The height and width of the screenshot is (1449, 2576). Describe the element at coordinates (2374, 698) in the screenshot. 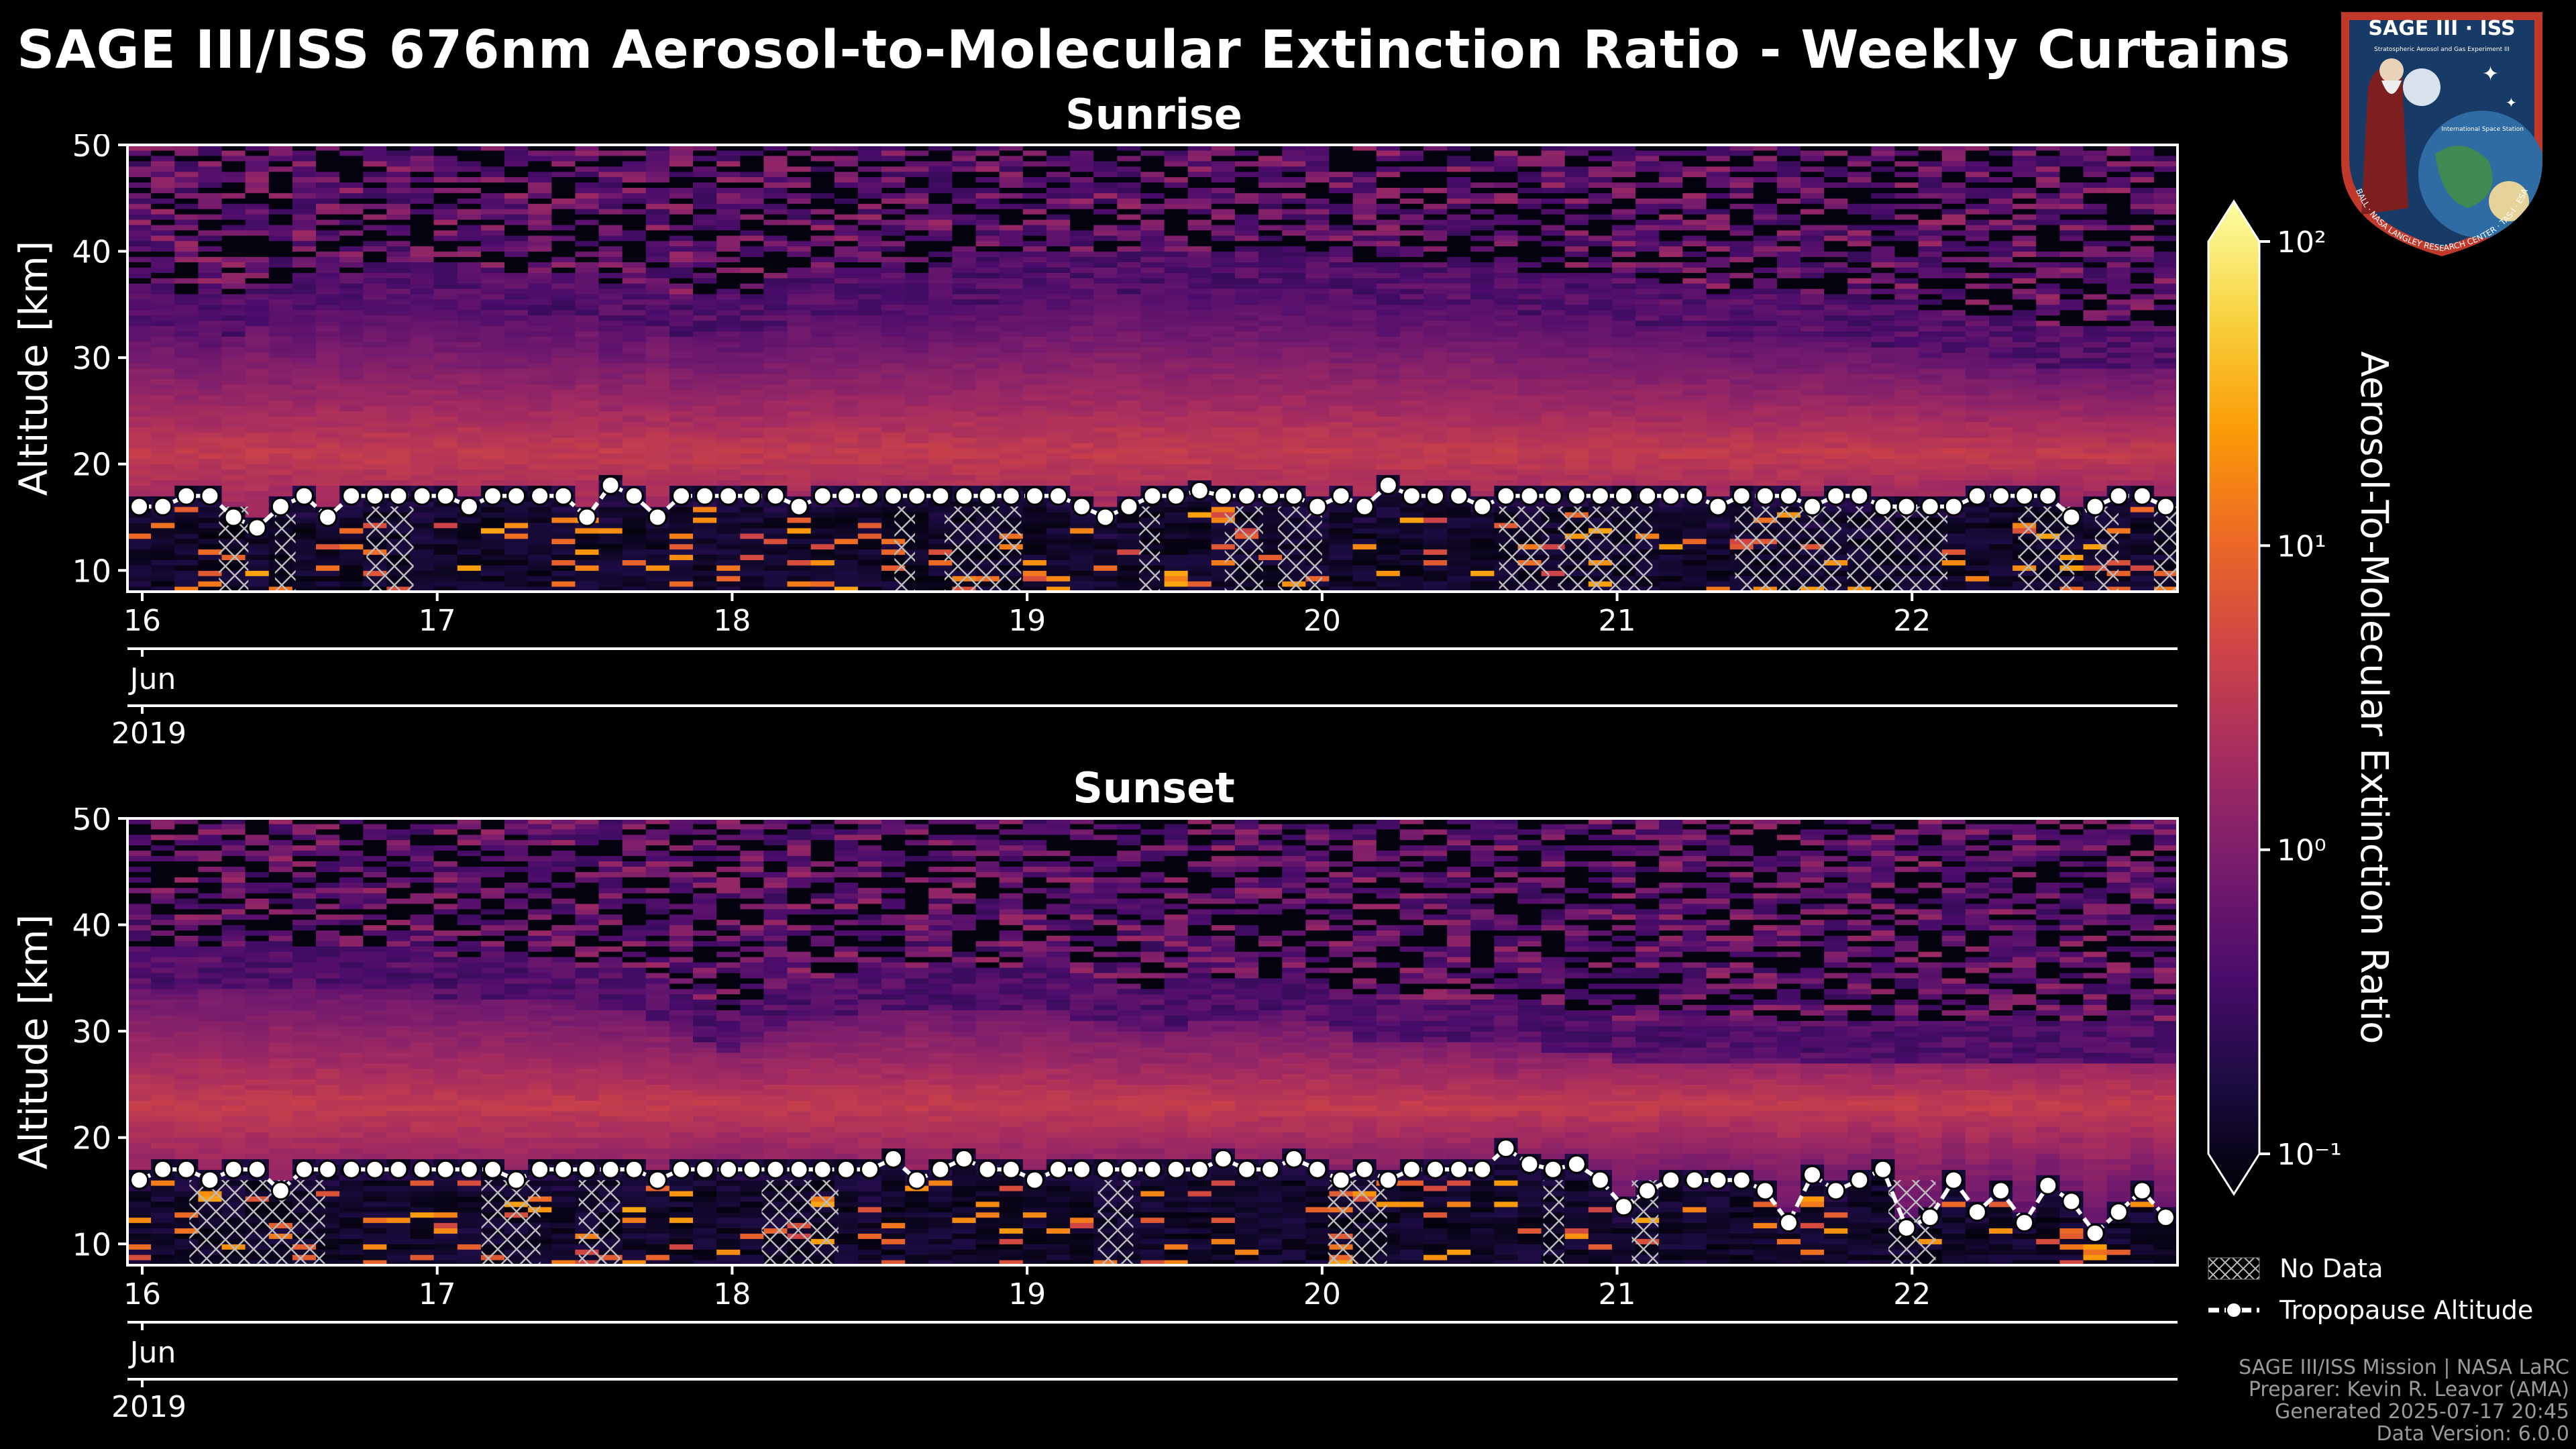

I see `colorbar-label: Aerosol-To-Molecular Extinction Ratio` at that location.